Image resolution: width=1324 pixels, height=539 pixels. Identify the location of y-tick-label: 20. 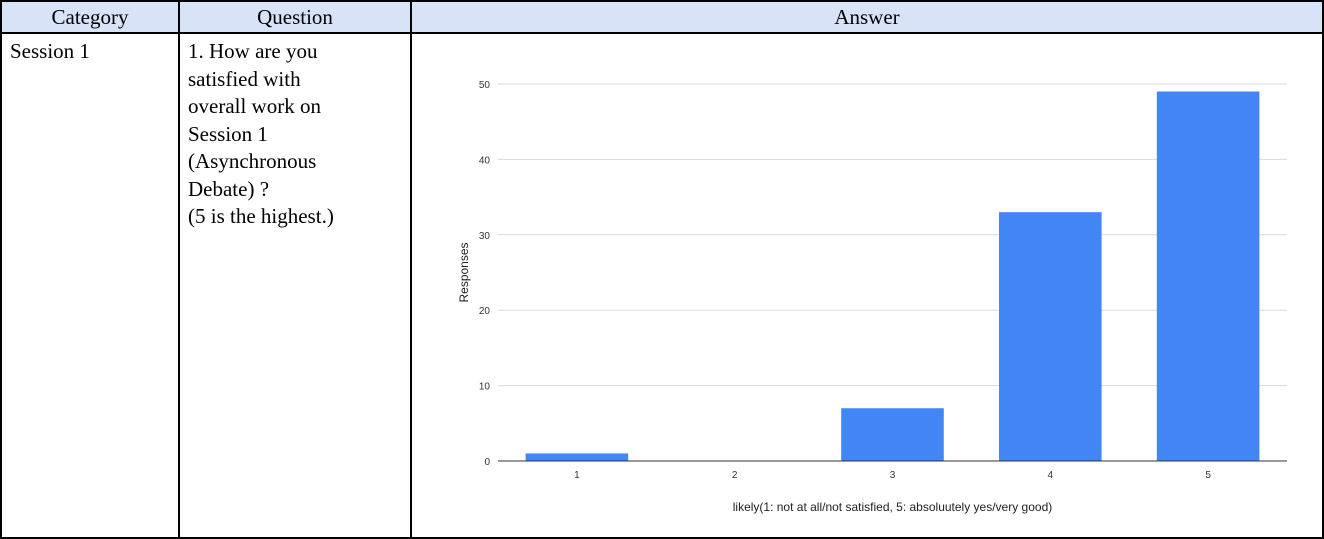
(485, 311).